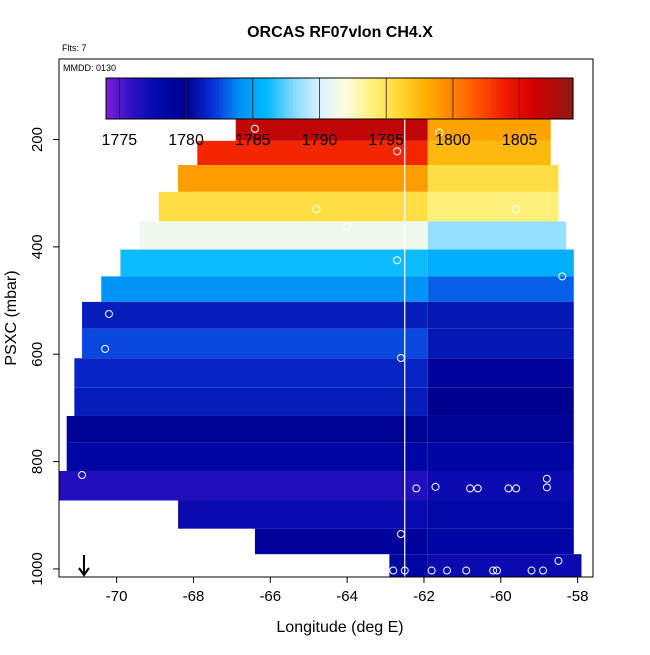  What do you see at coordinates (320, 140) in the screenshot?
I see `colorbar-tick-label: 1790` at bounding box center [320, 140].